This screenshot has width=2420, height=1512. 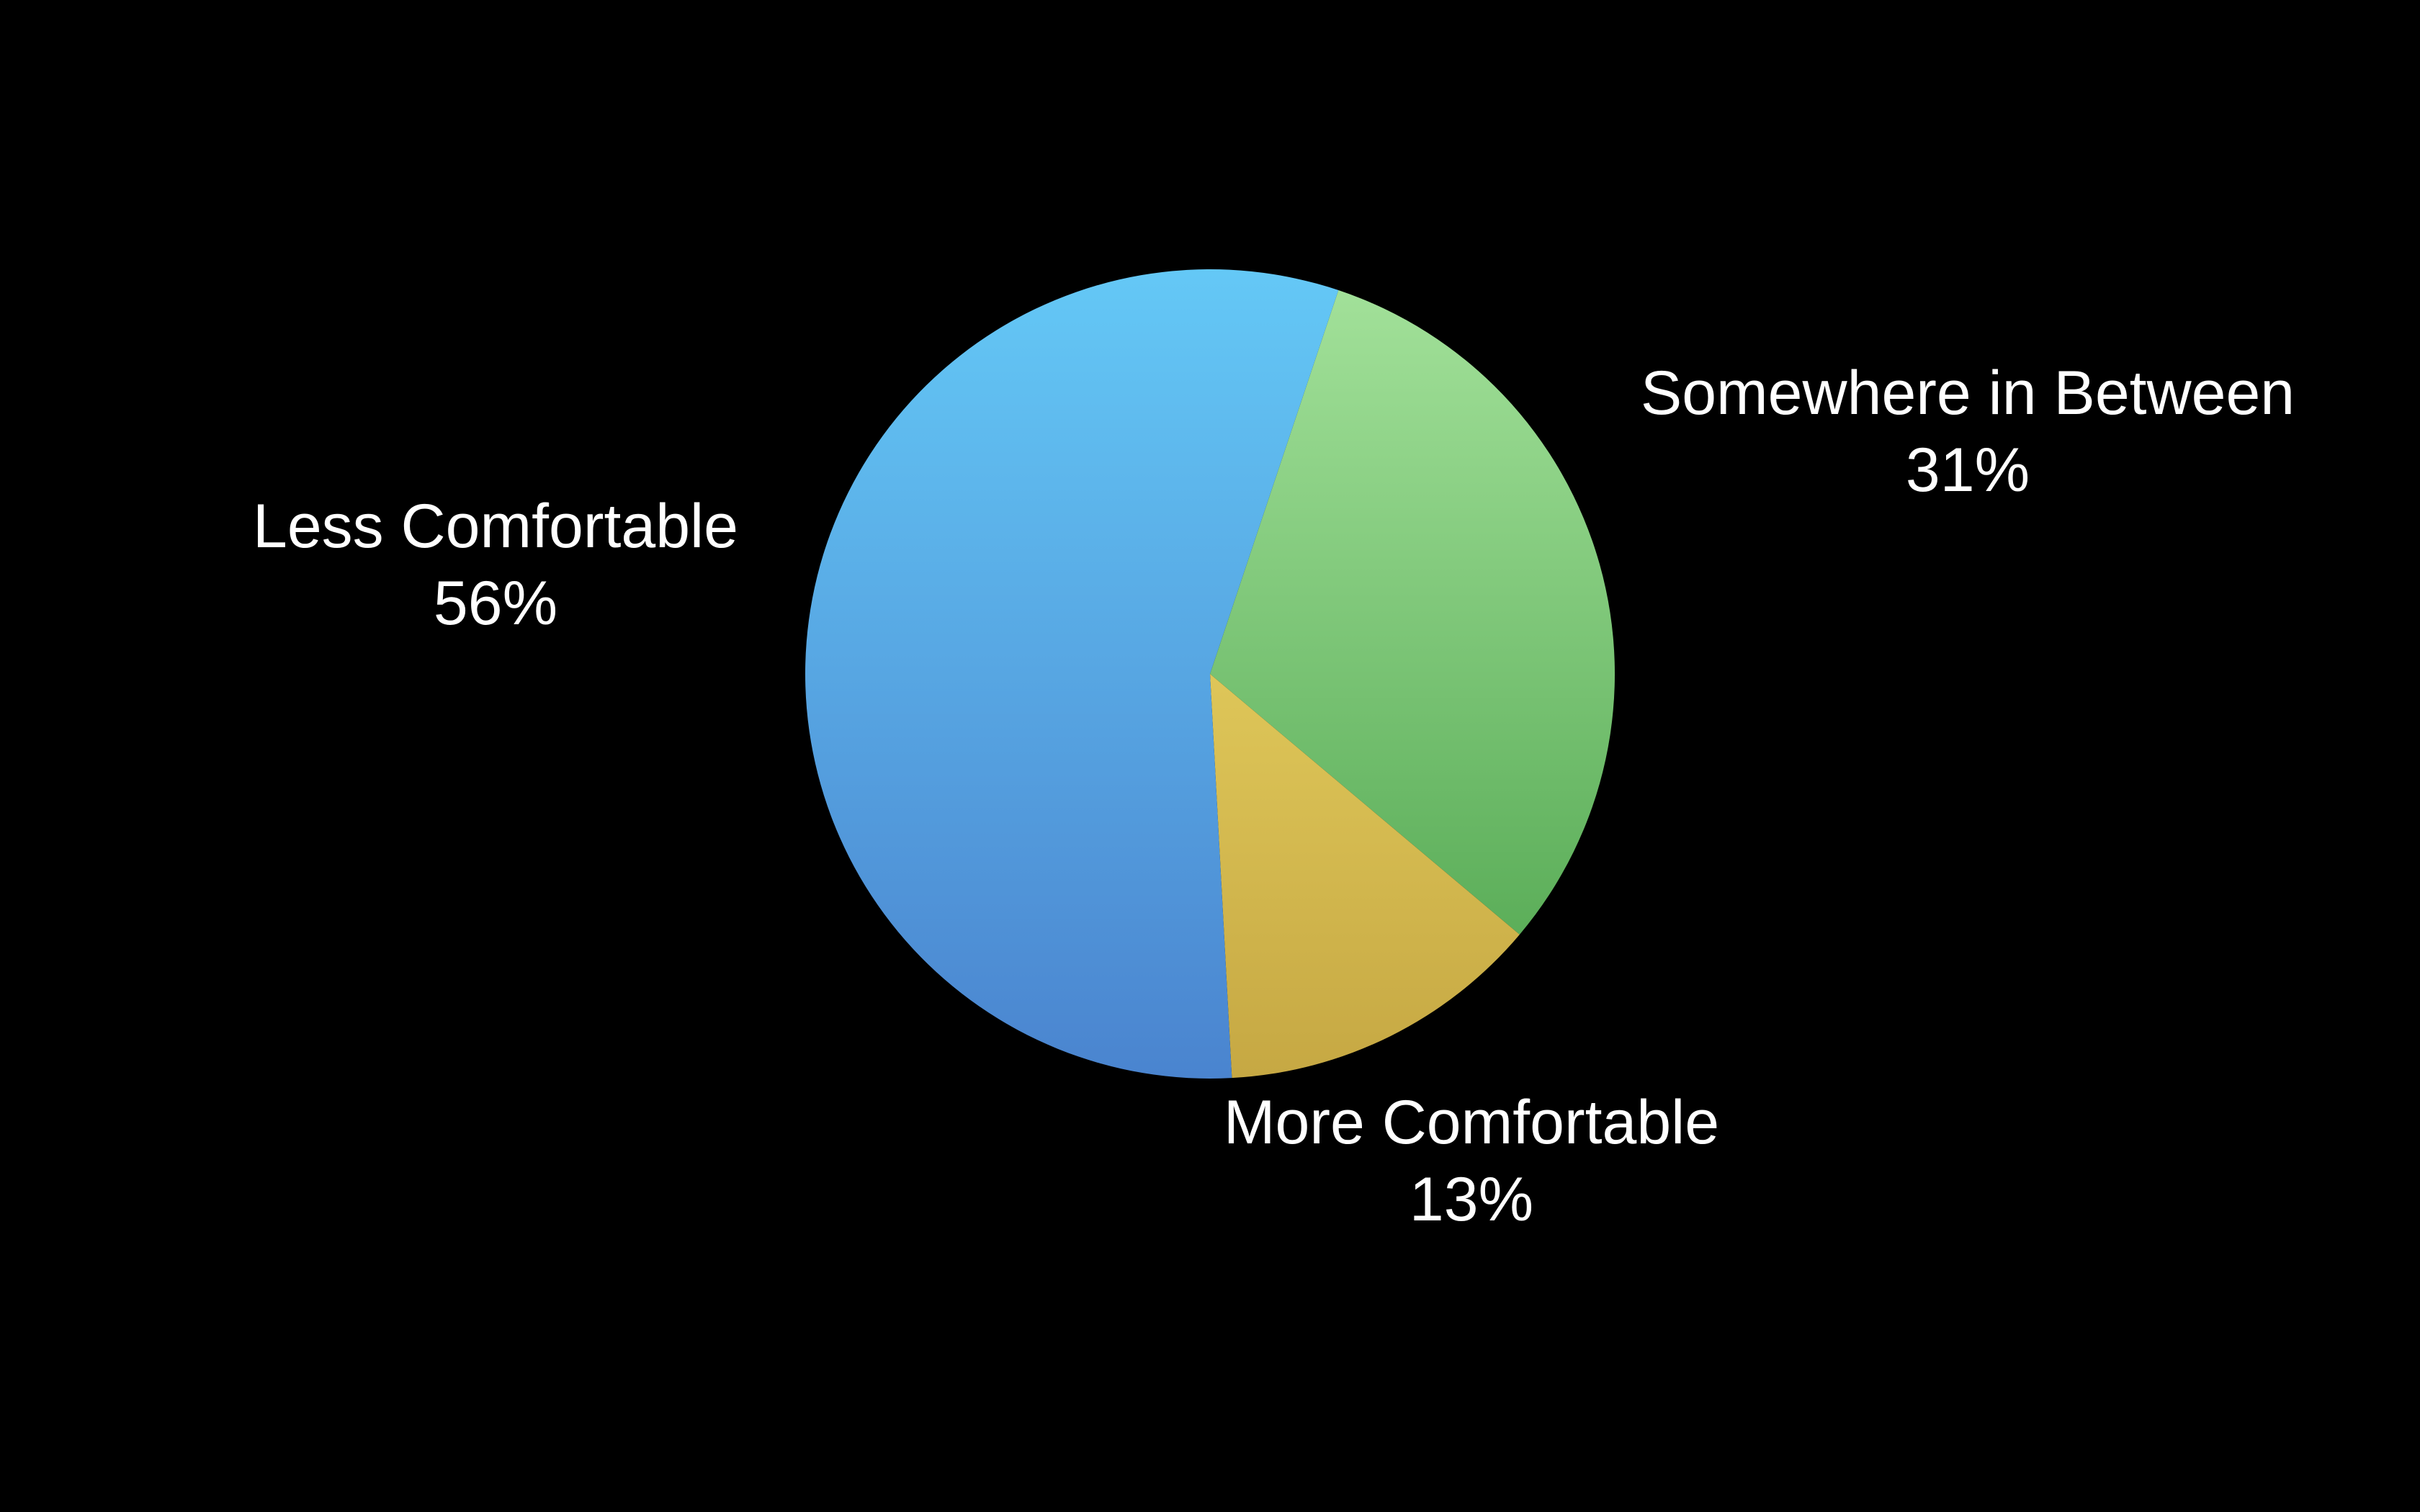 I want to click on pie-slice-more-comfortable, so click(x=1365, y=876).